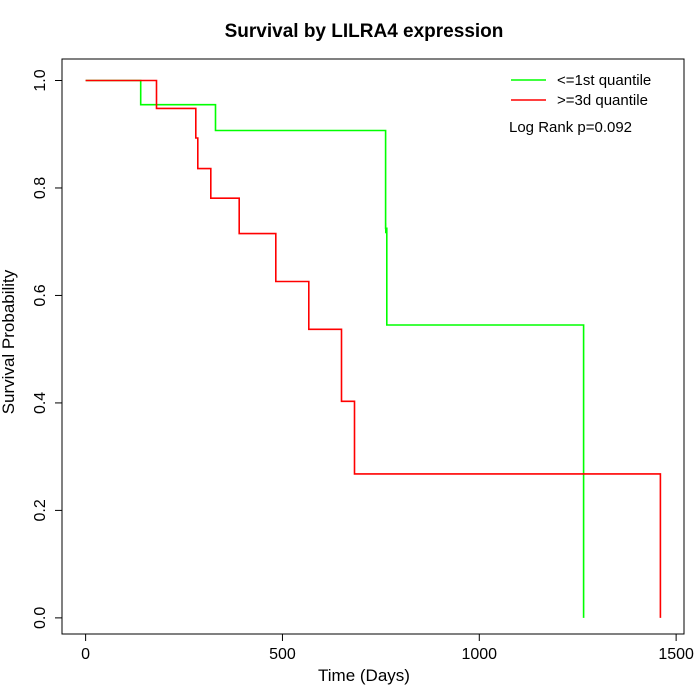 The width and height of the screenshot is (700, 700). What do you see at coordinates (40, 188) in the screenshot?
I see `y-tick-label: 0.8` at bounding box center [40, 188].